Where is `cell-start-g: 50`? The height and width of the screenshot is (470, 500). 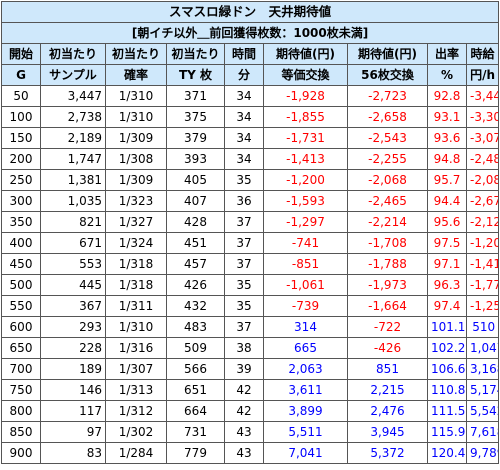 cell-start-g: 50 is located at coordinates (21, 96).